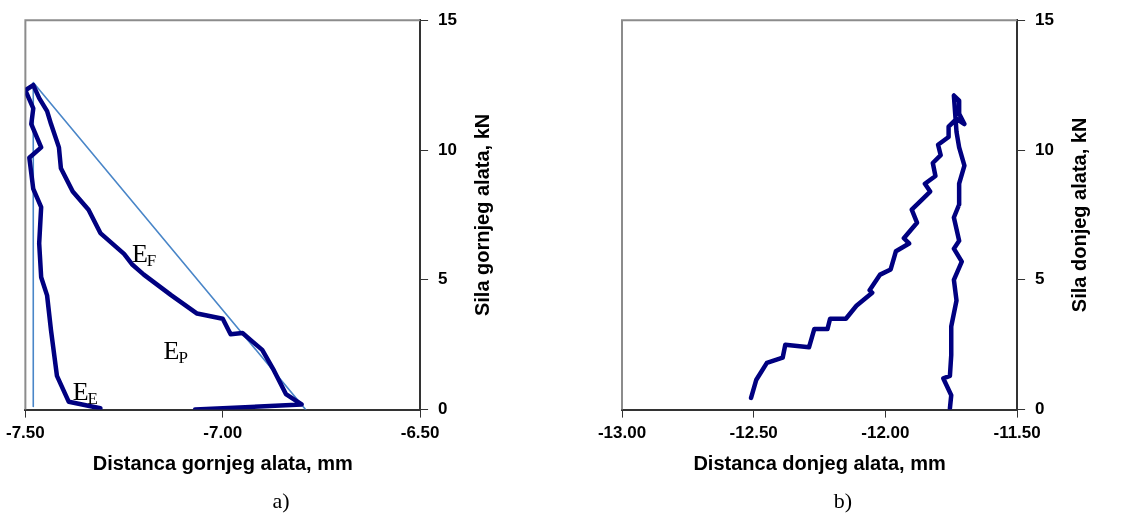 This screenshot has width=1125, height=525. What do you see at coordinates (223, 433) in the screenshot?
I see `x-tick-label: -7.00` at bounding box center [223, 433].